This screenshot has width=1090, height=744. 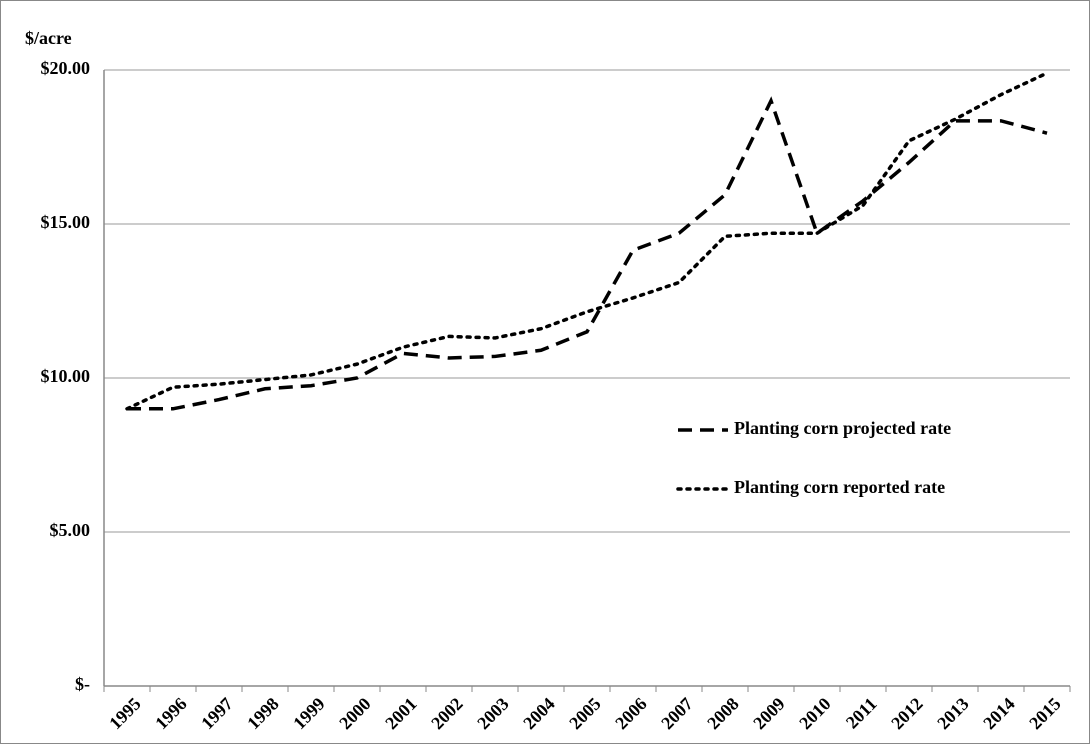 I want to click on y-tick-label: $5.00, so click(x=70, y=530).